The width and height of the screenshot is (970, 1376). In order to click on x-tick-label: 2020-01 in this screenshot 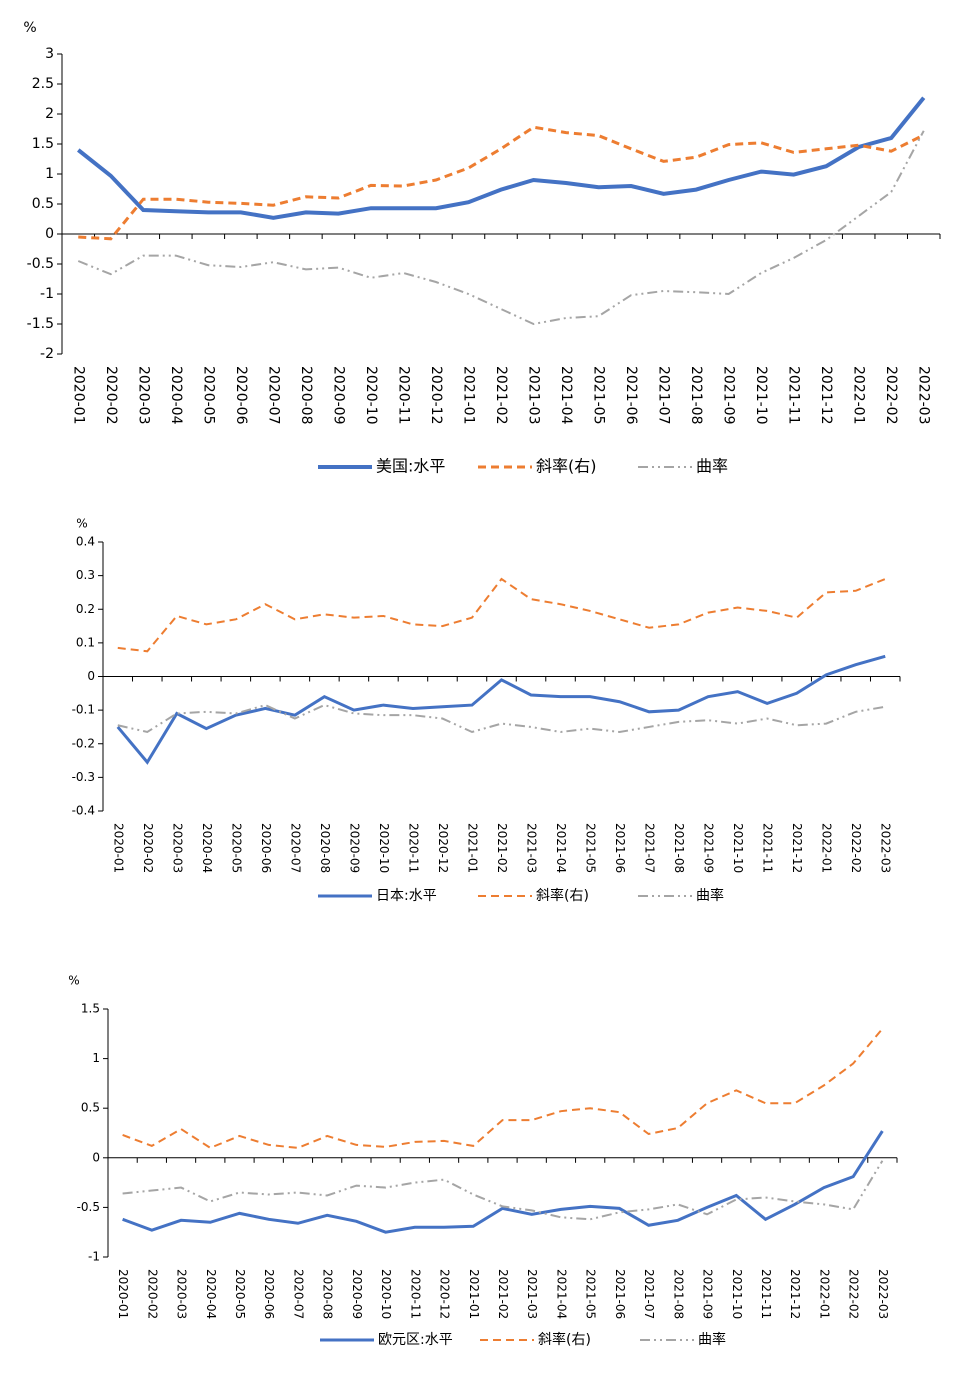, I will do `click(123, 1294)`.